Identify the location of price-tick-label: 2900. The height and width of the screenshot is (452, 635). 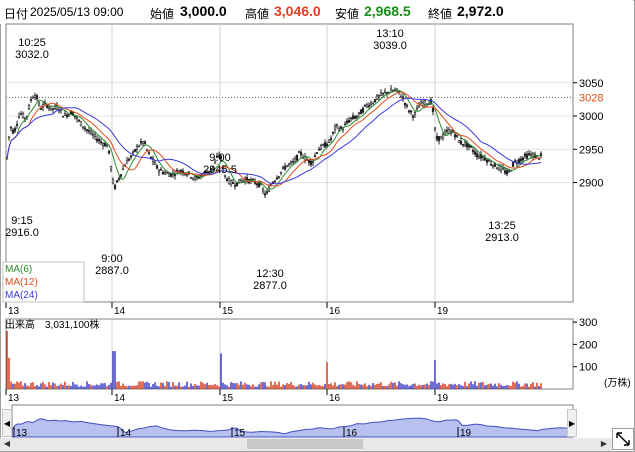
(591, 184).